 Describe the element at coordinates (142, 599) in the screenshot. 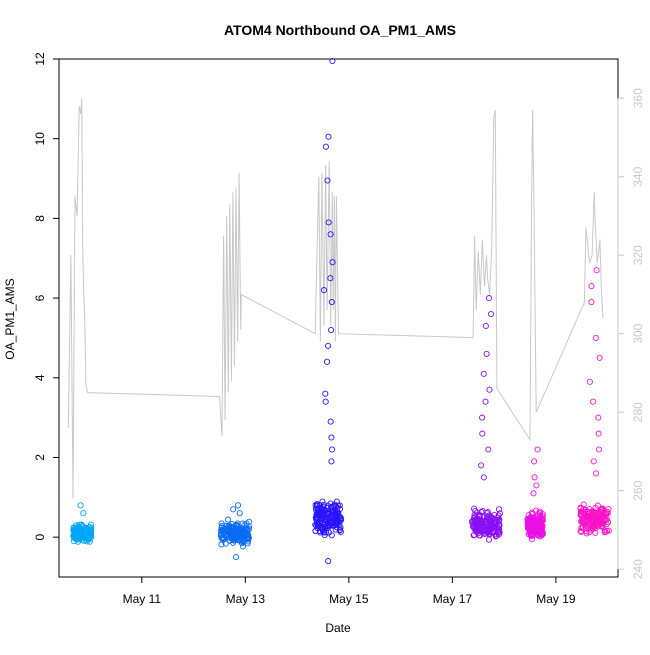

I see `x-tick-label: May 11` at that location.